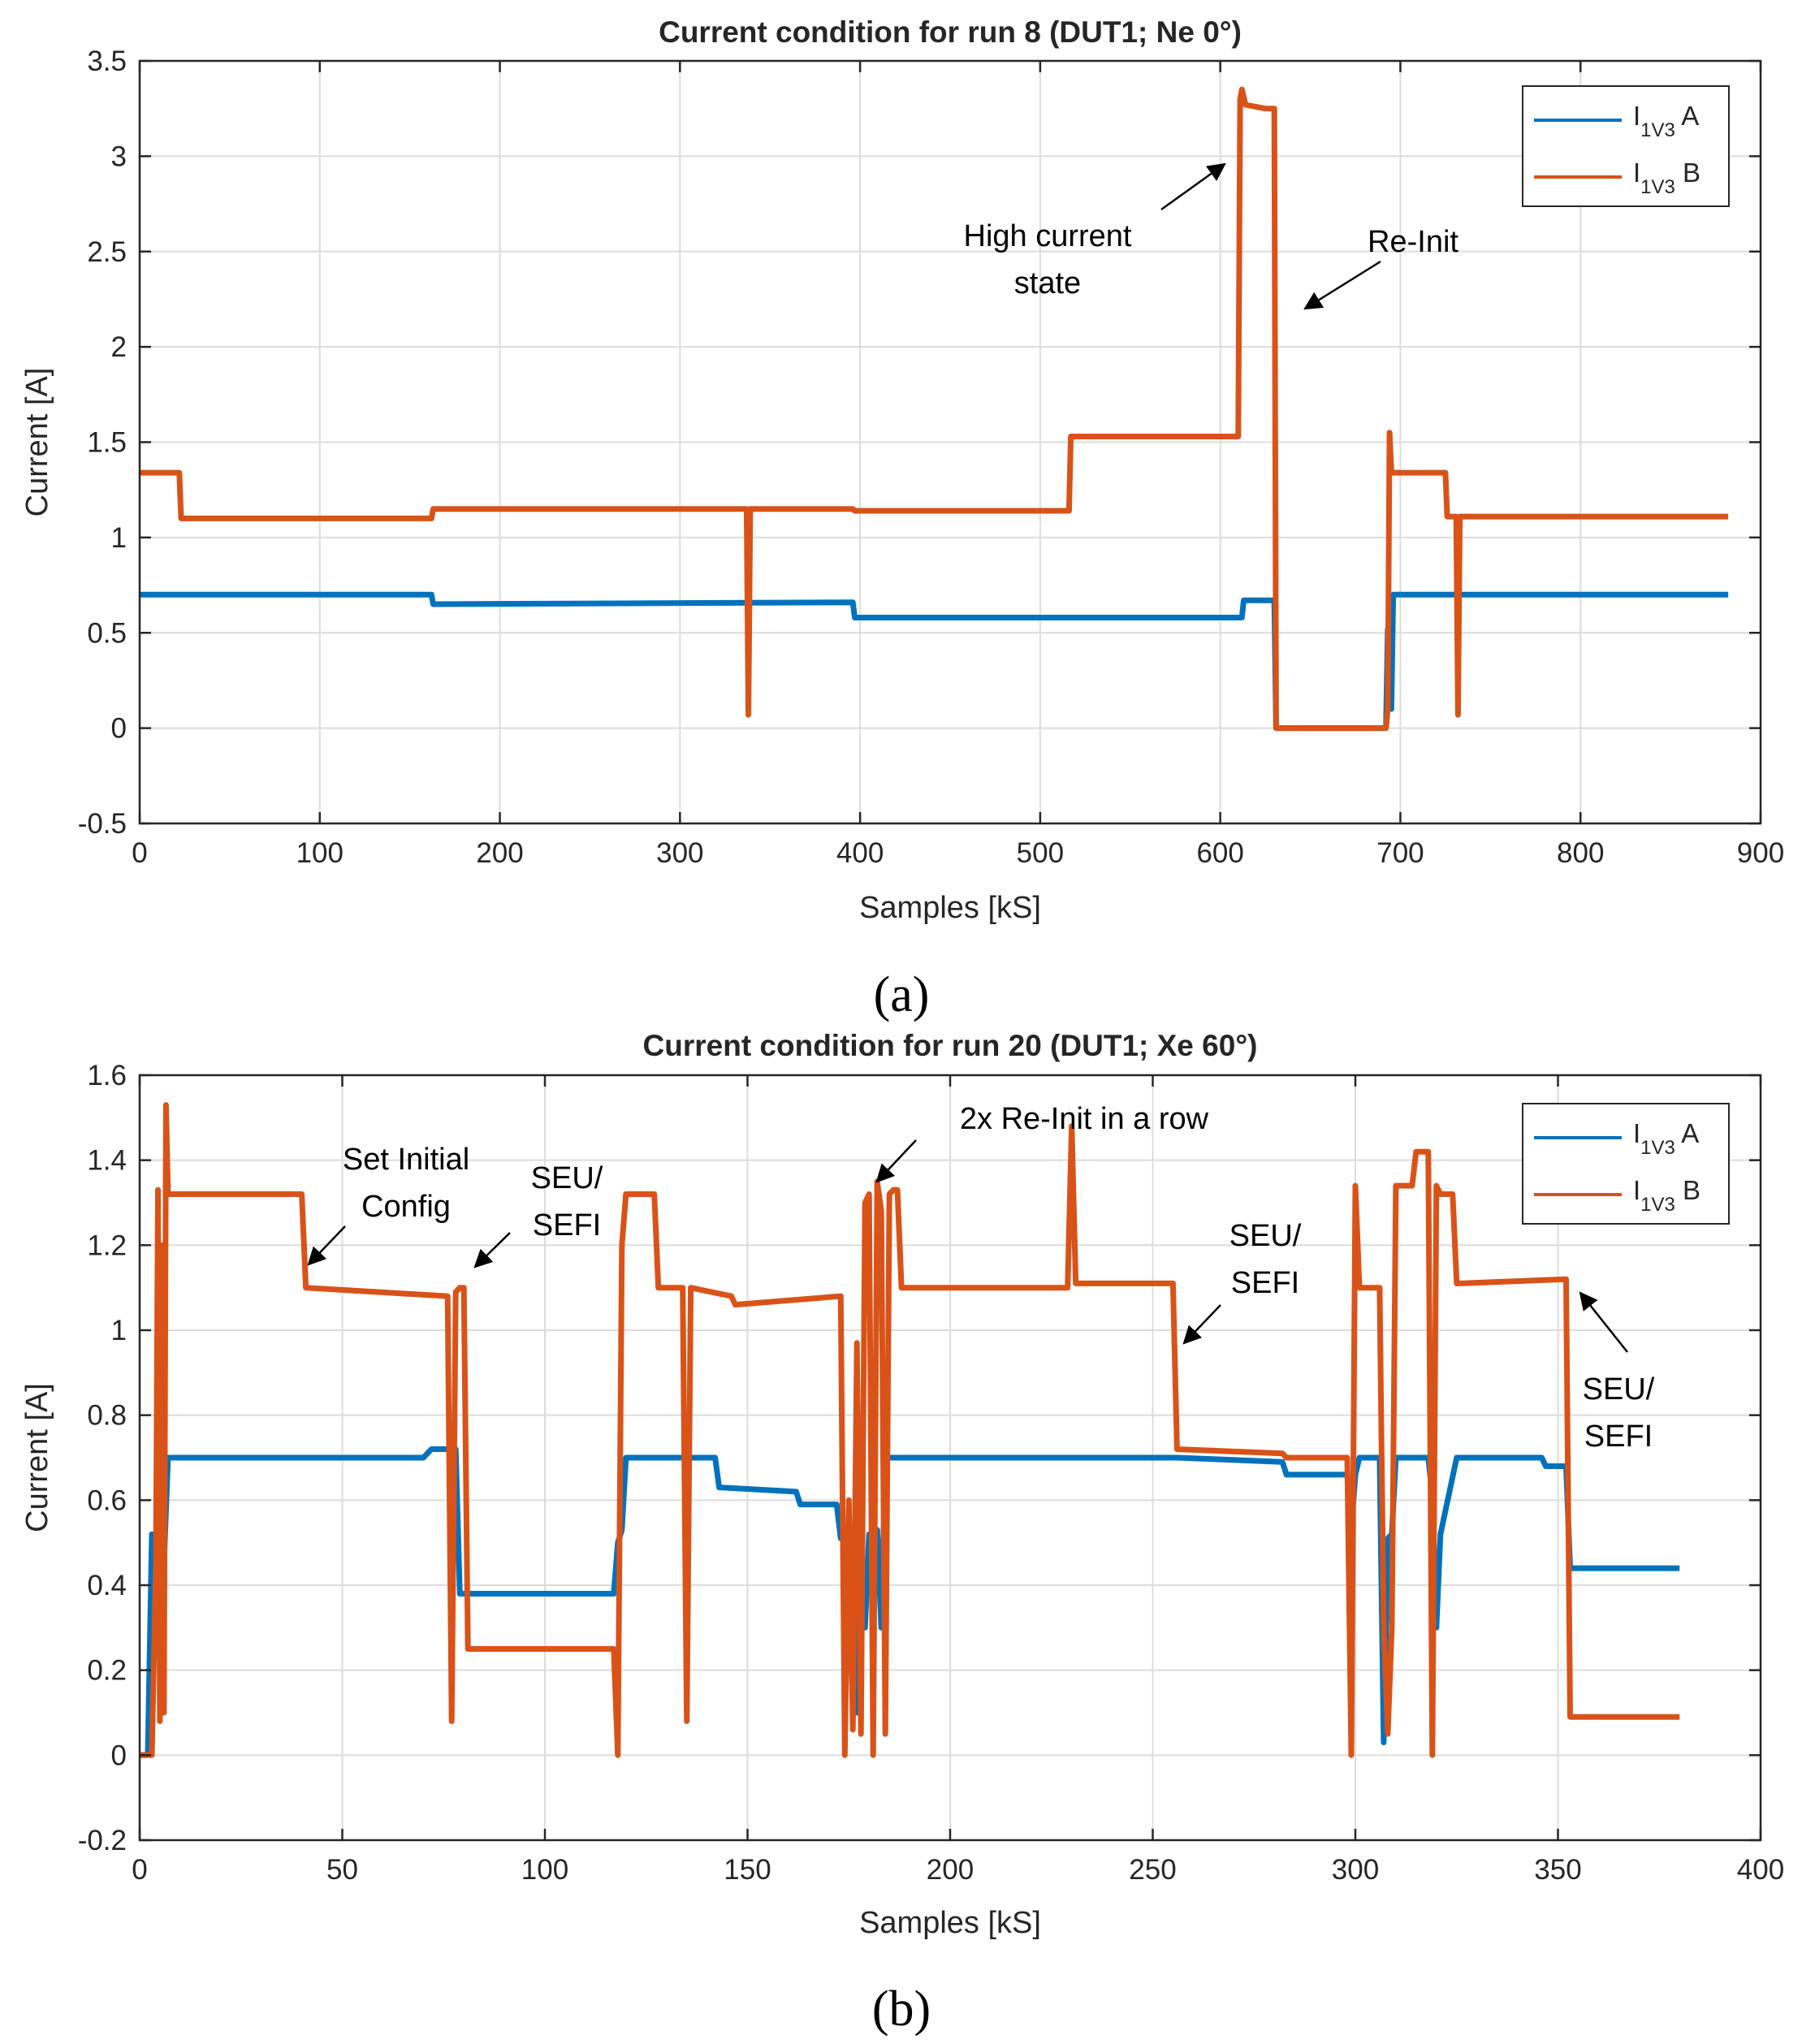 Image resolution: width=1802 pixels, height=2044 pixels. Describe the element at coordinates (1040, 853) in the screenshot. I see `x-tick-label: 500` at that location.